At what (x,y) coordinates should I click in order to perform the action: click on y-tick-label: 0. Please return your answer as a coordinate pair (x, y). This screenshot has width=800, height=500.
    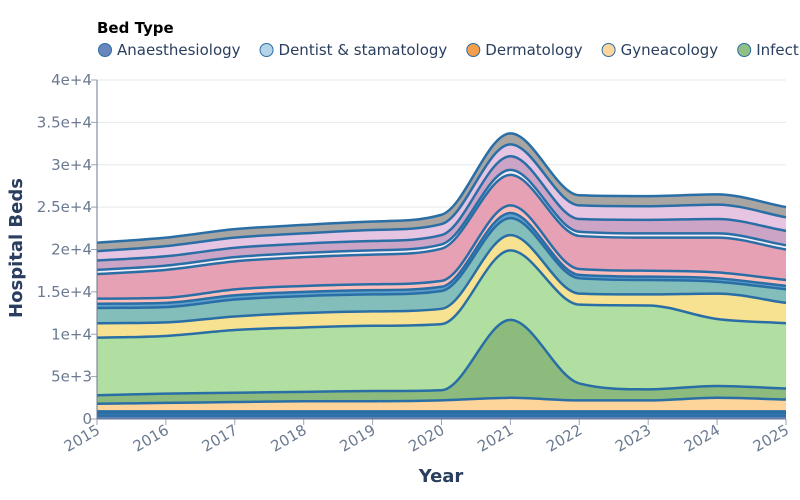
    Looking at the image, I should click on (87, 419).